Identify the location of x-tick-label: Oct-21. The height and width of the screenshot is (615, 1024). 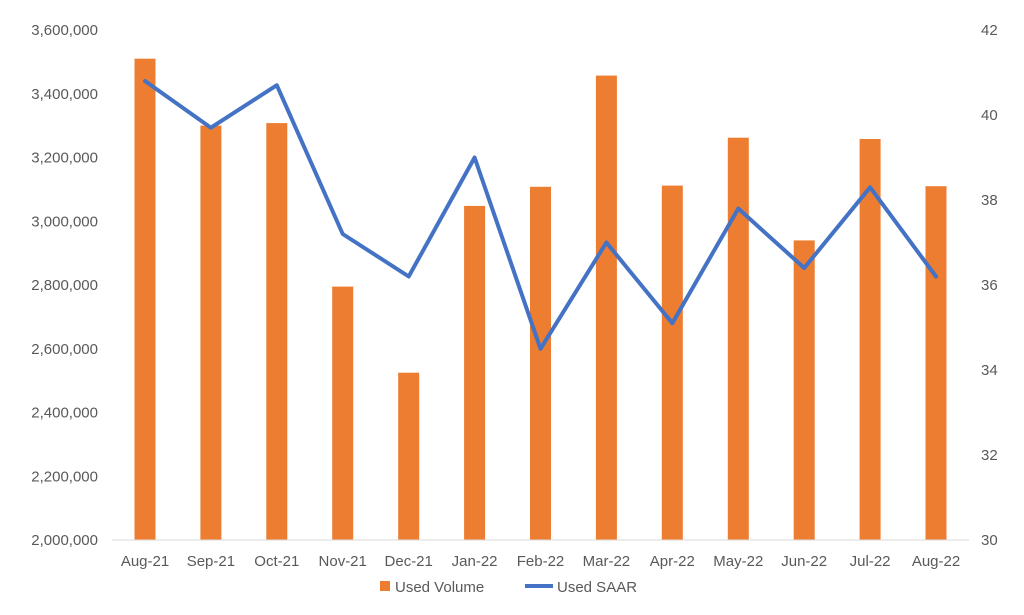
(276, 561).